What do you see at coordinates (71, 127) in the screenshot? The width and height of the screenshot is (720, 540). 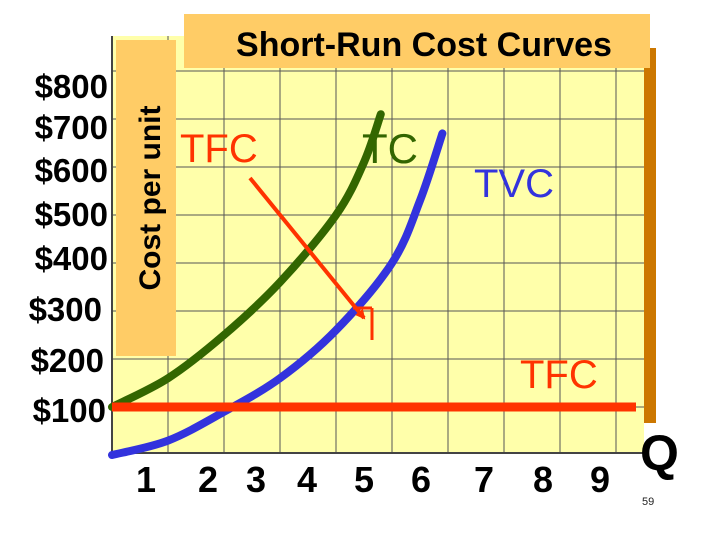 I see `y-tick-label: $700` at bounding box center [71, 127].